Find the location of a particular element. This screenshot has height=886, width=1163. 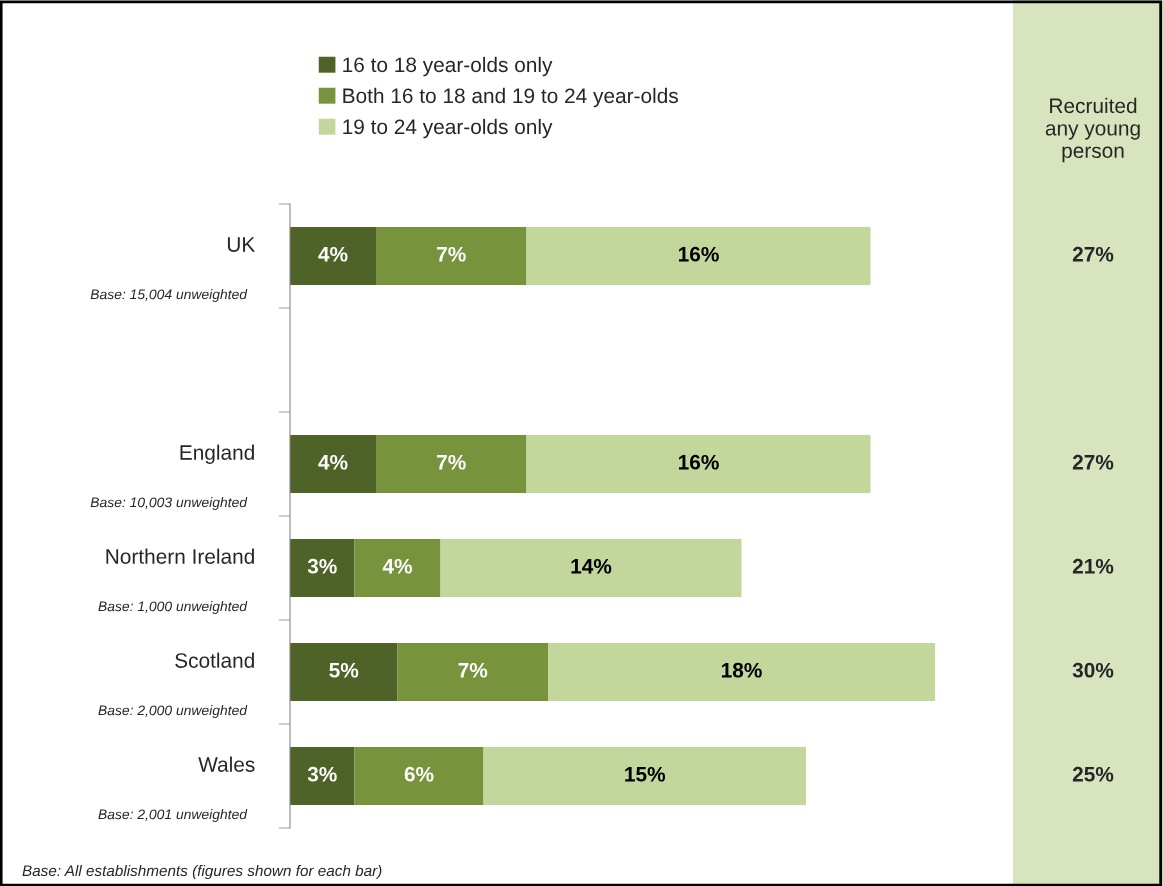

data-label: 5% is located at coordinates (344, 670).